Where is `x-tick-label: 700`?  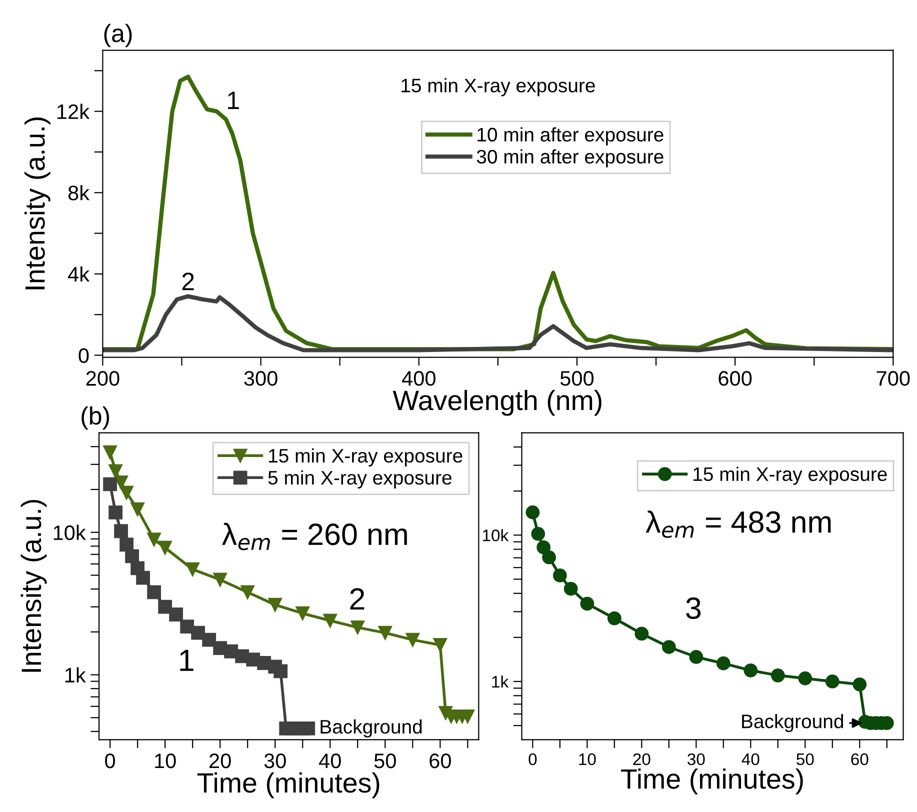 x-tick-label: 700 is located at coordinates (893, 378).